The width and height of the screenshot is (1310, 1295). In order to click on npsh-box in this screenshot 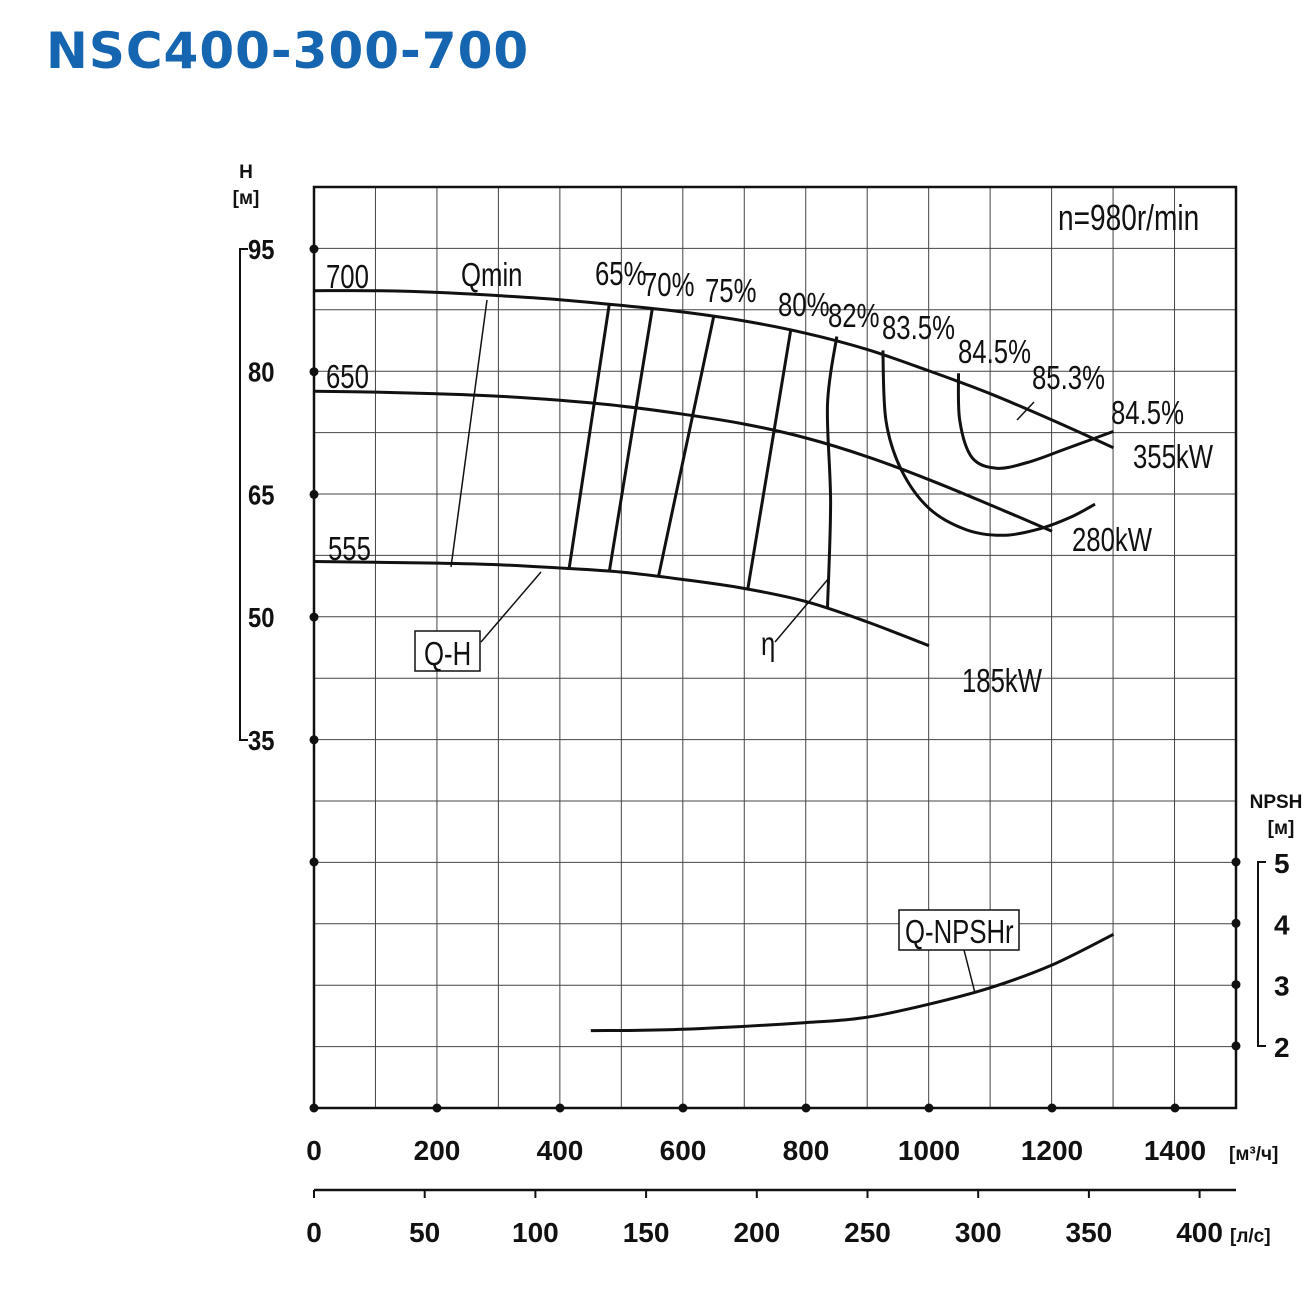, I will do `click(959, 930)`.